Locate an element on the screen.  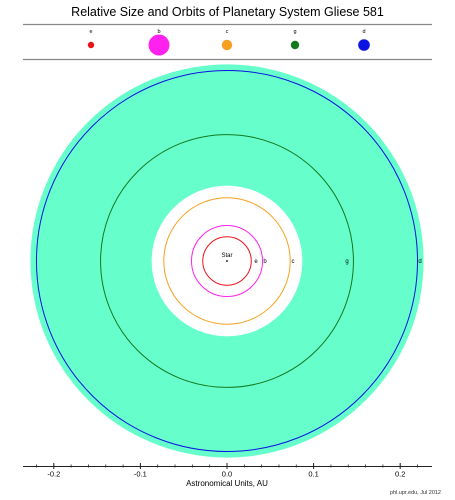
size-label-d: d is located at coordinates (363, 32).